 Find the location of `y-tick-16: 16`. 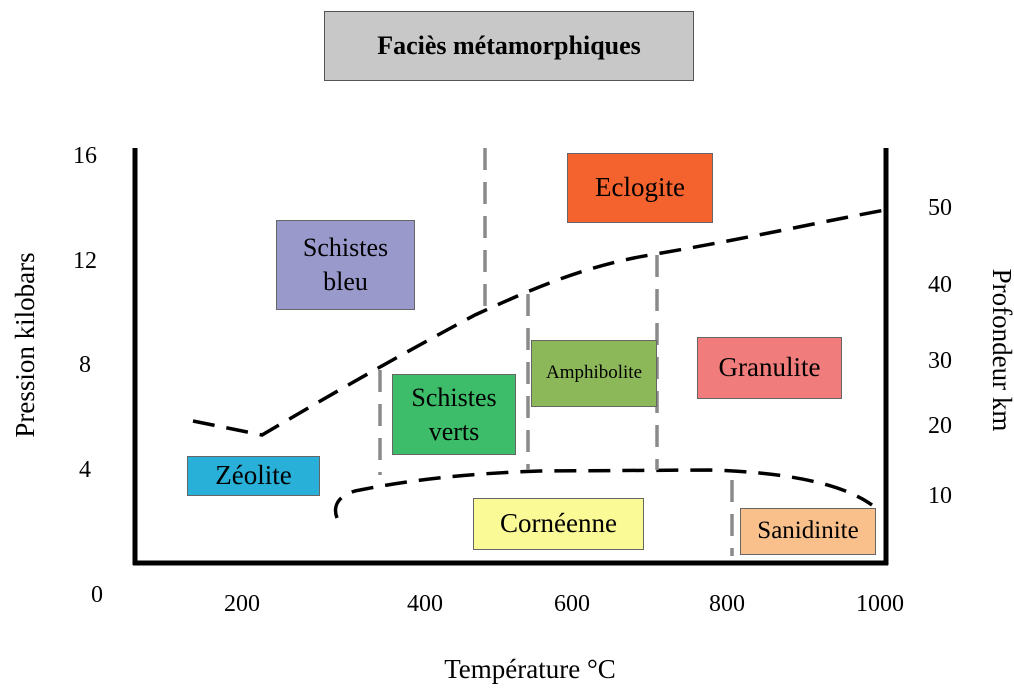

y-tick-16: 16 is located at coordinates (85, 156).